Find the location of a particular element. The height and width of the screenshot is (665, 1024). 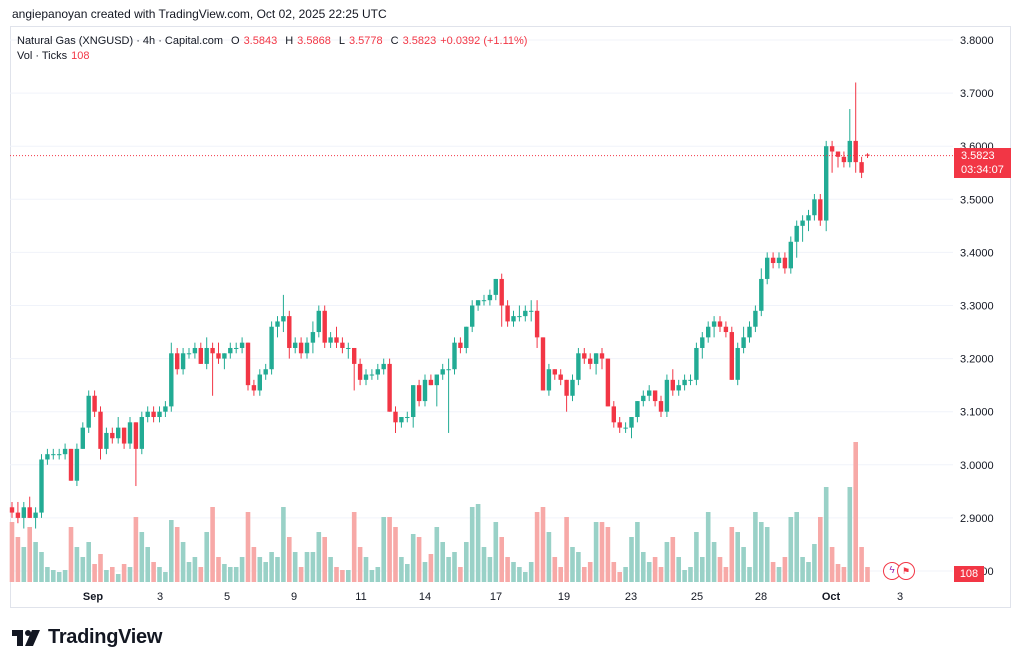

time-tick-label: 5 is located at coordinates (227, 597).